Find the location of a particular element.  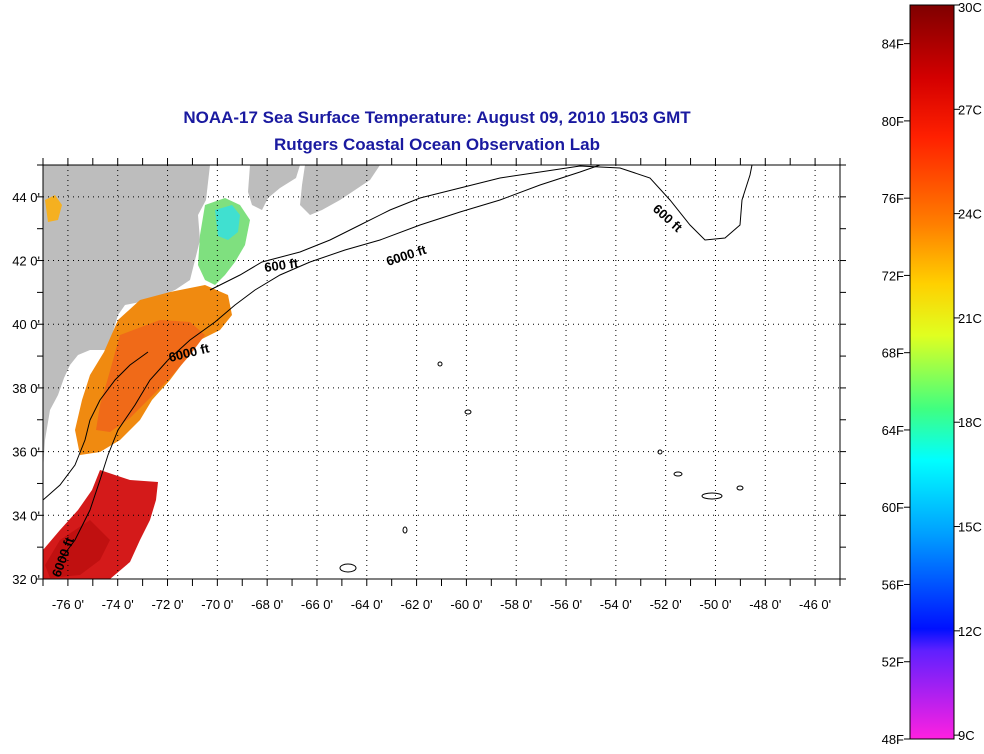

fahrenheit-label: 68F is located at coordinates (893, 353).